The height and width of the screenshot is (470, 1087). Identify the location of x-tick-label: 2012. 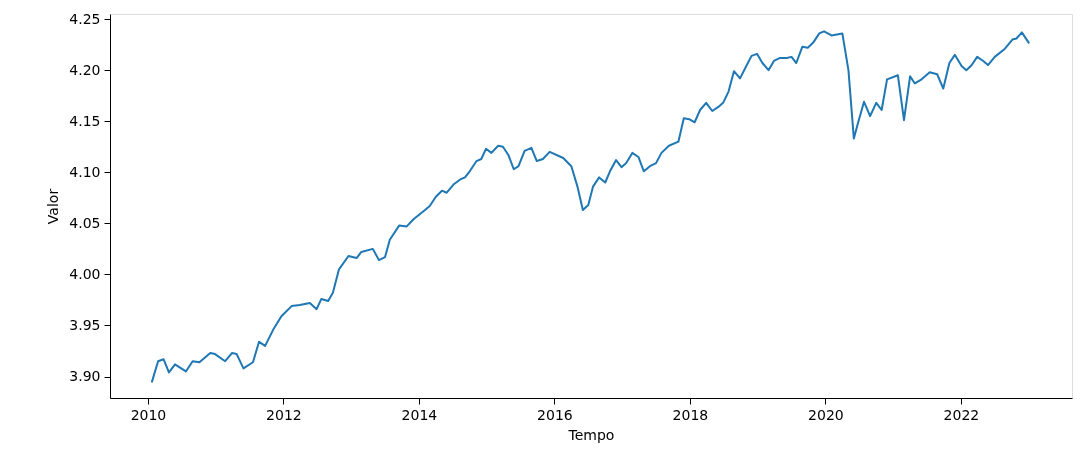
(284, 414).